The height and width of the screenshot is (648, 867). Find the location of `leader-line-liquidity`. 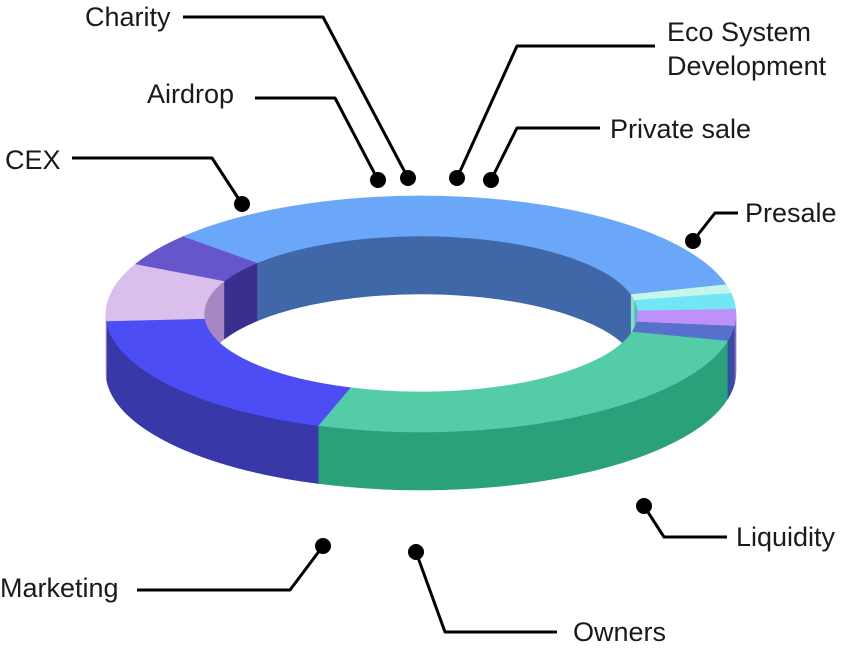

leader-line-liquidity is located at coordinates (684, 522).